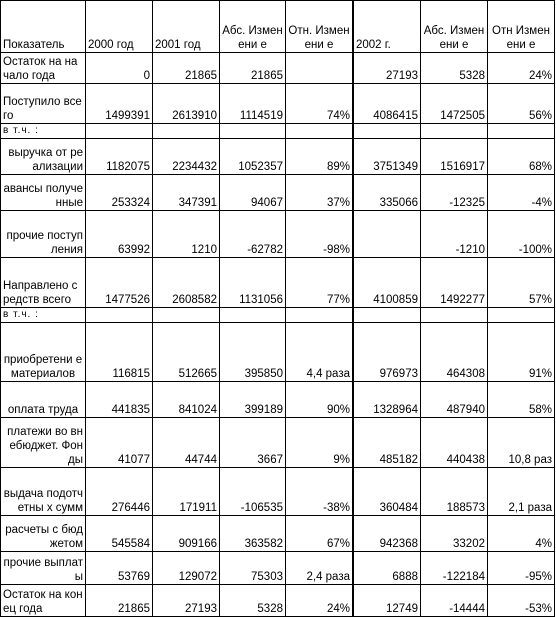 This screenshot has width=556, height=617. What do you see at coordinates (319, 399) in the screenshot?
I see `cell-rel-change-1: 90%` at bounding box center [319, 399].